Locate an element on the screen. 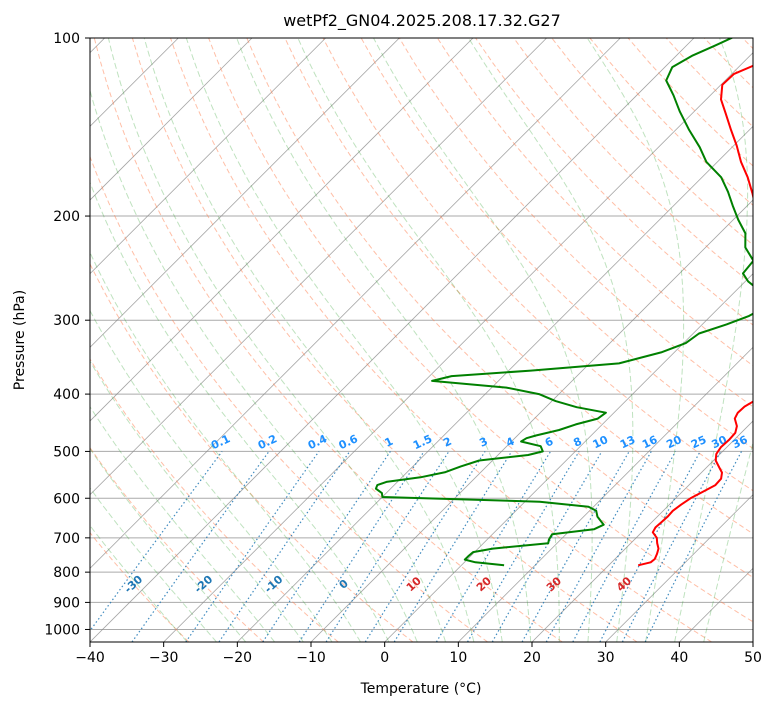 This screenshot has width=775, height=708. mixing-ratio-label: 36 is located at coordinates (740, 442).